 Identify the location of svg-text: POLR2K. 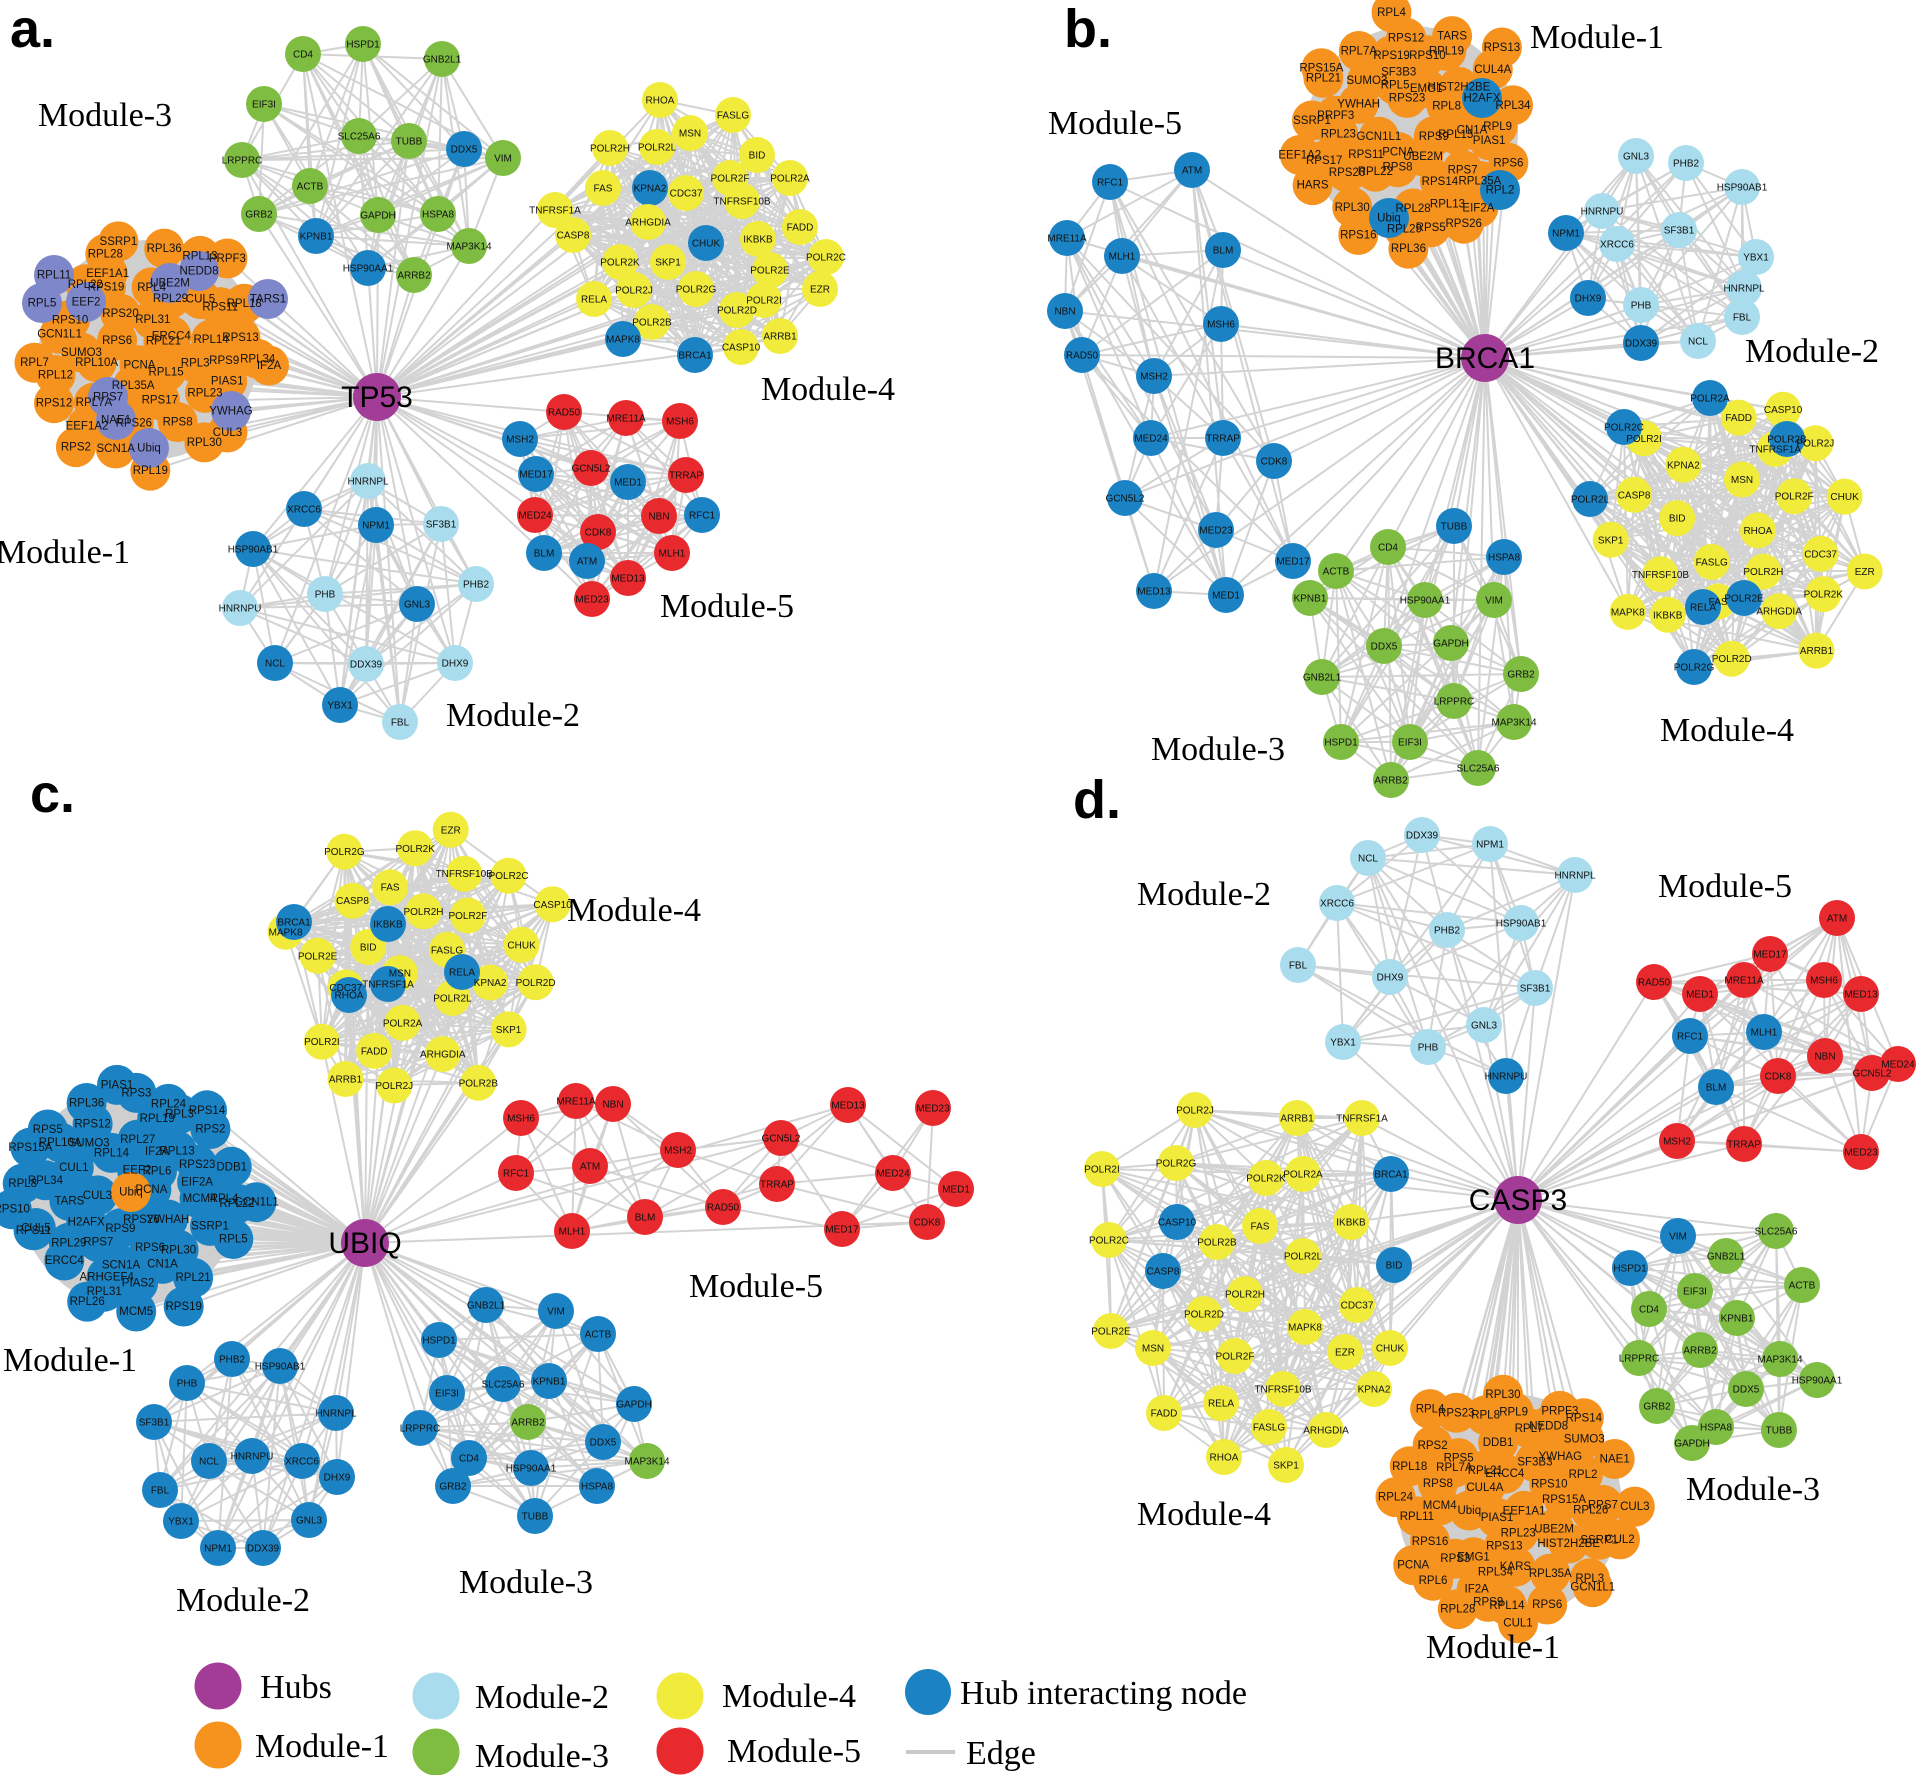
(415, 849).